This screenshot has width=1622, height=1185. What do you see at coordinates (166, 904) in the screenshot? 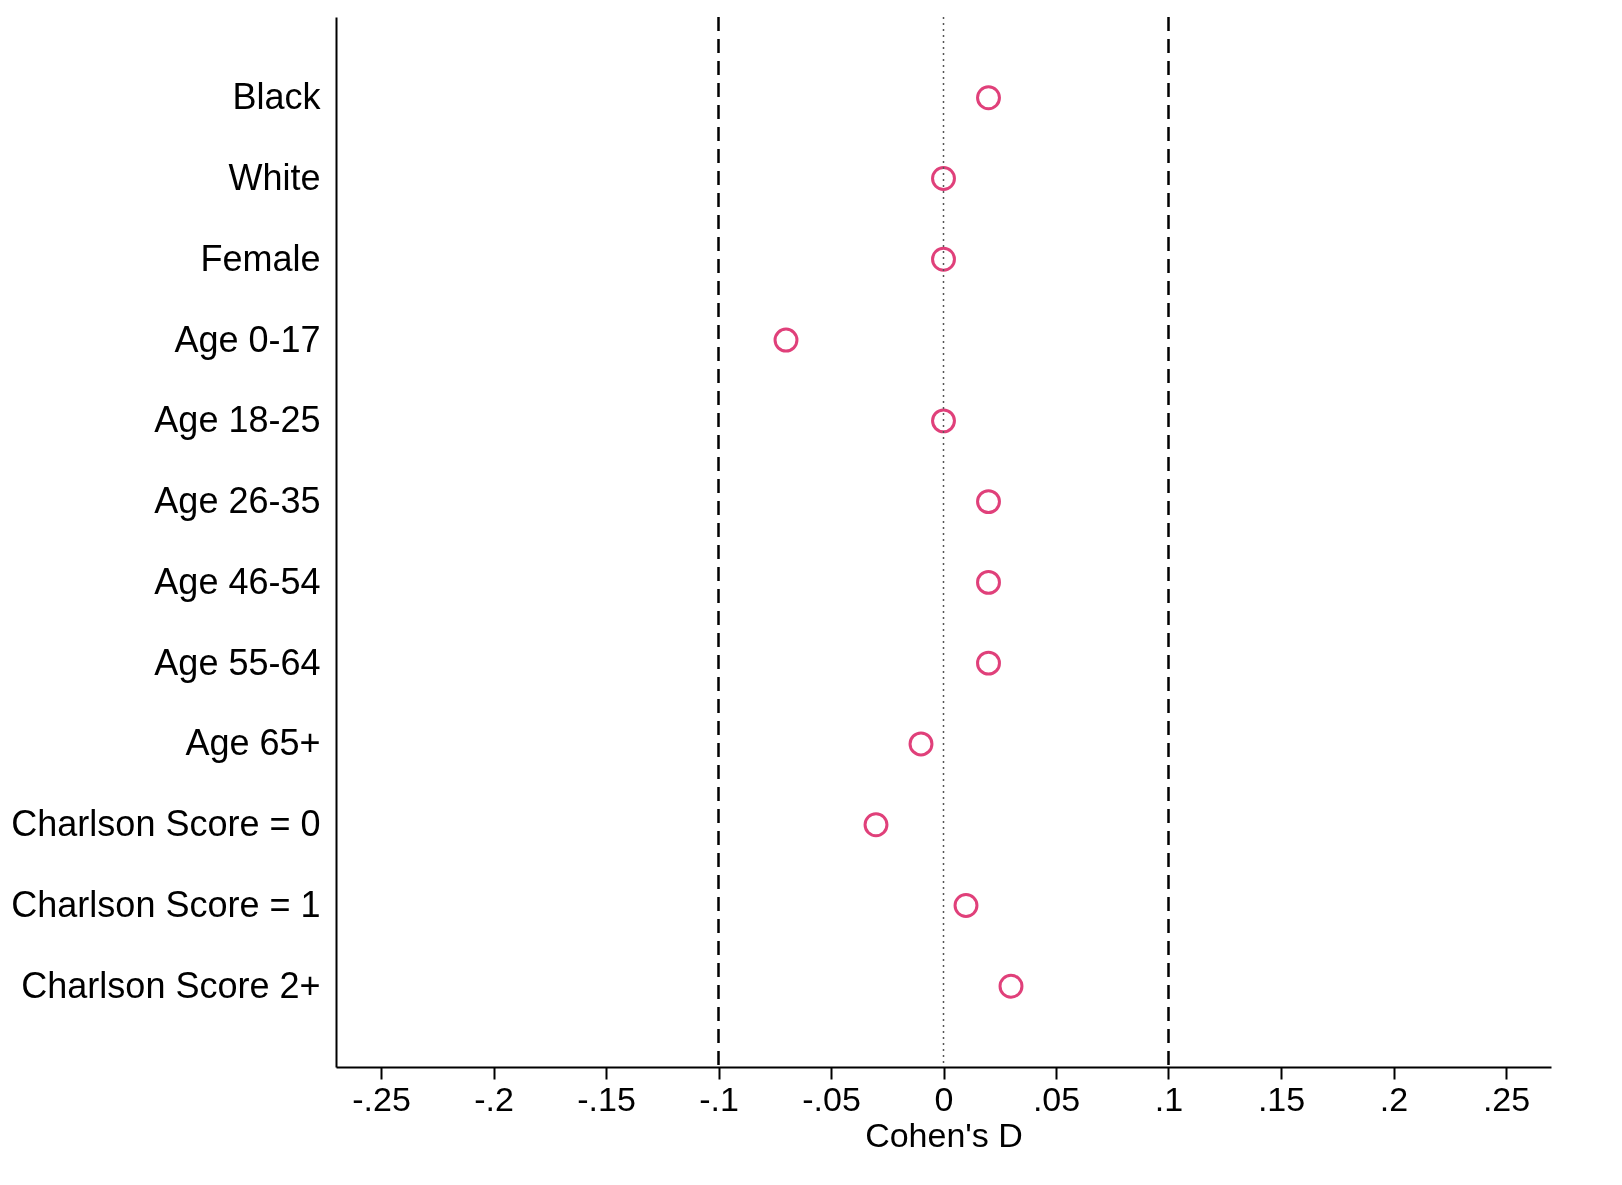
I see `y-tick-label: Charlson Score = 1` at bounding box center [166, 904].